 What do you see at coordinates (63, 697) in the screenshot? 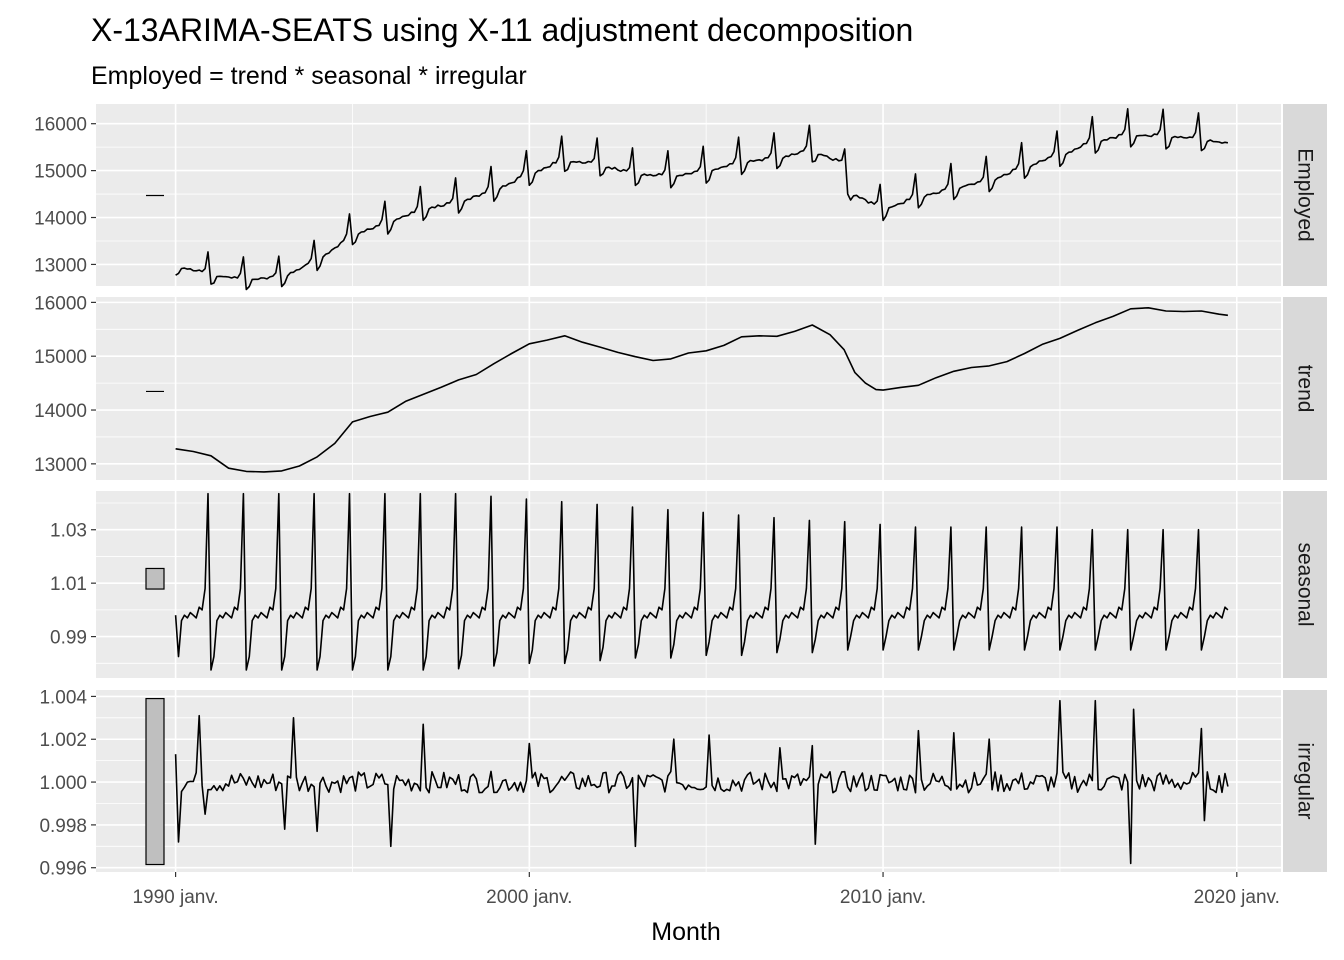
I see `y-tick-label: 1.004` at bounding box center [63, 697].